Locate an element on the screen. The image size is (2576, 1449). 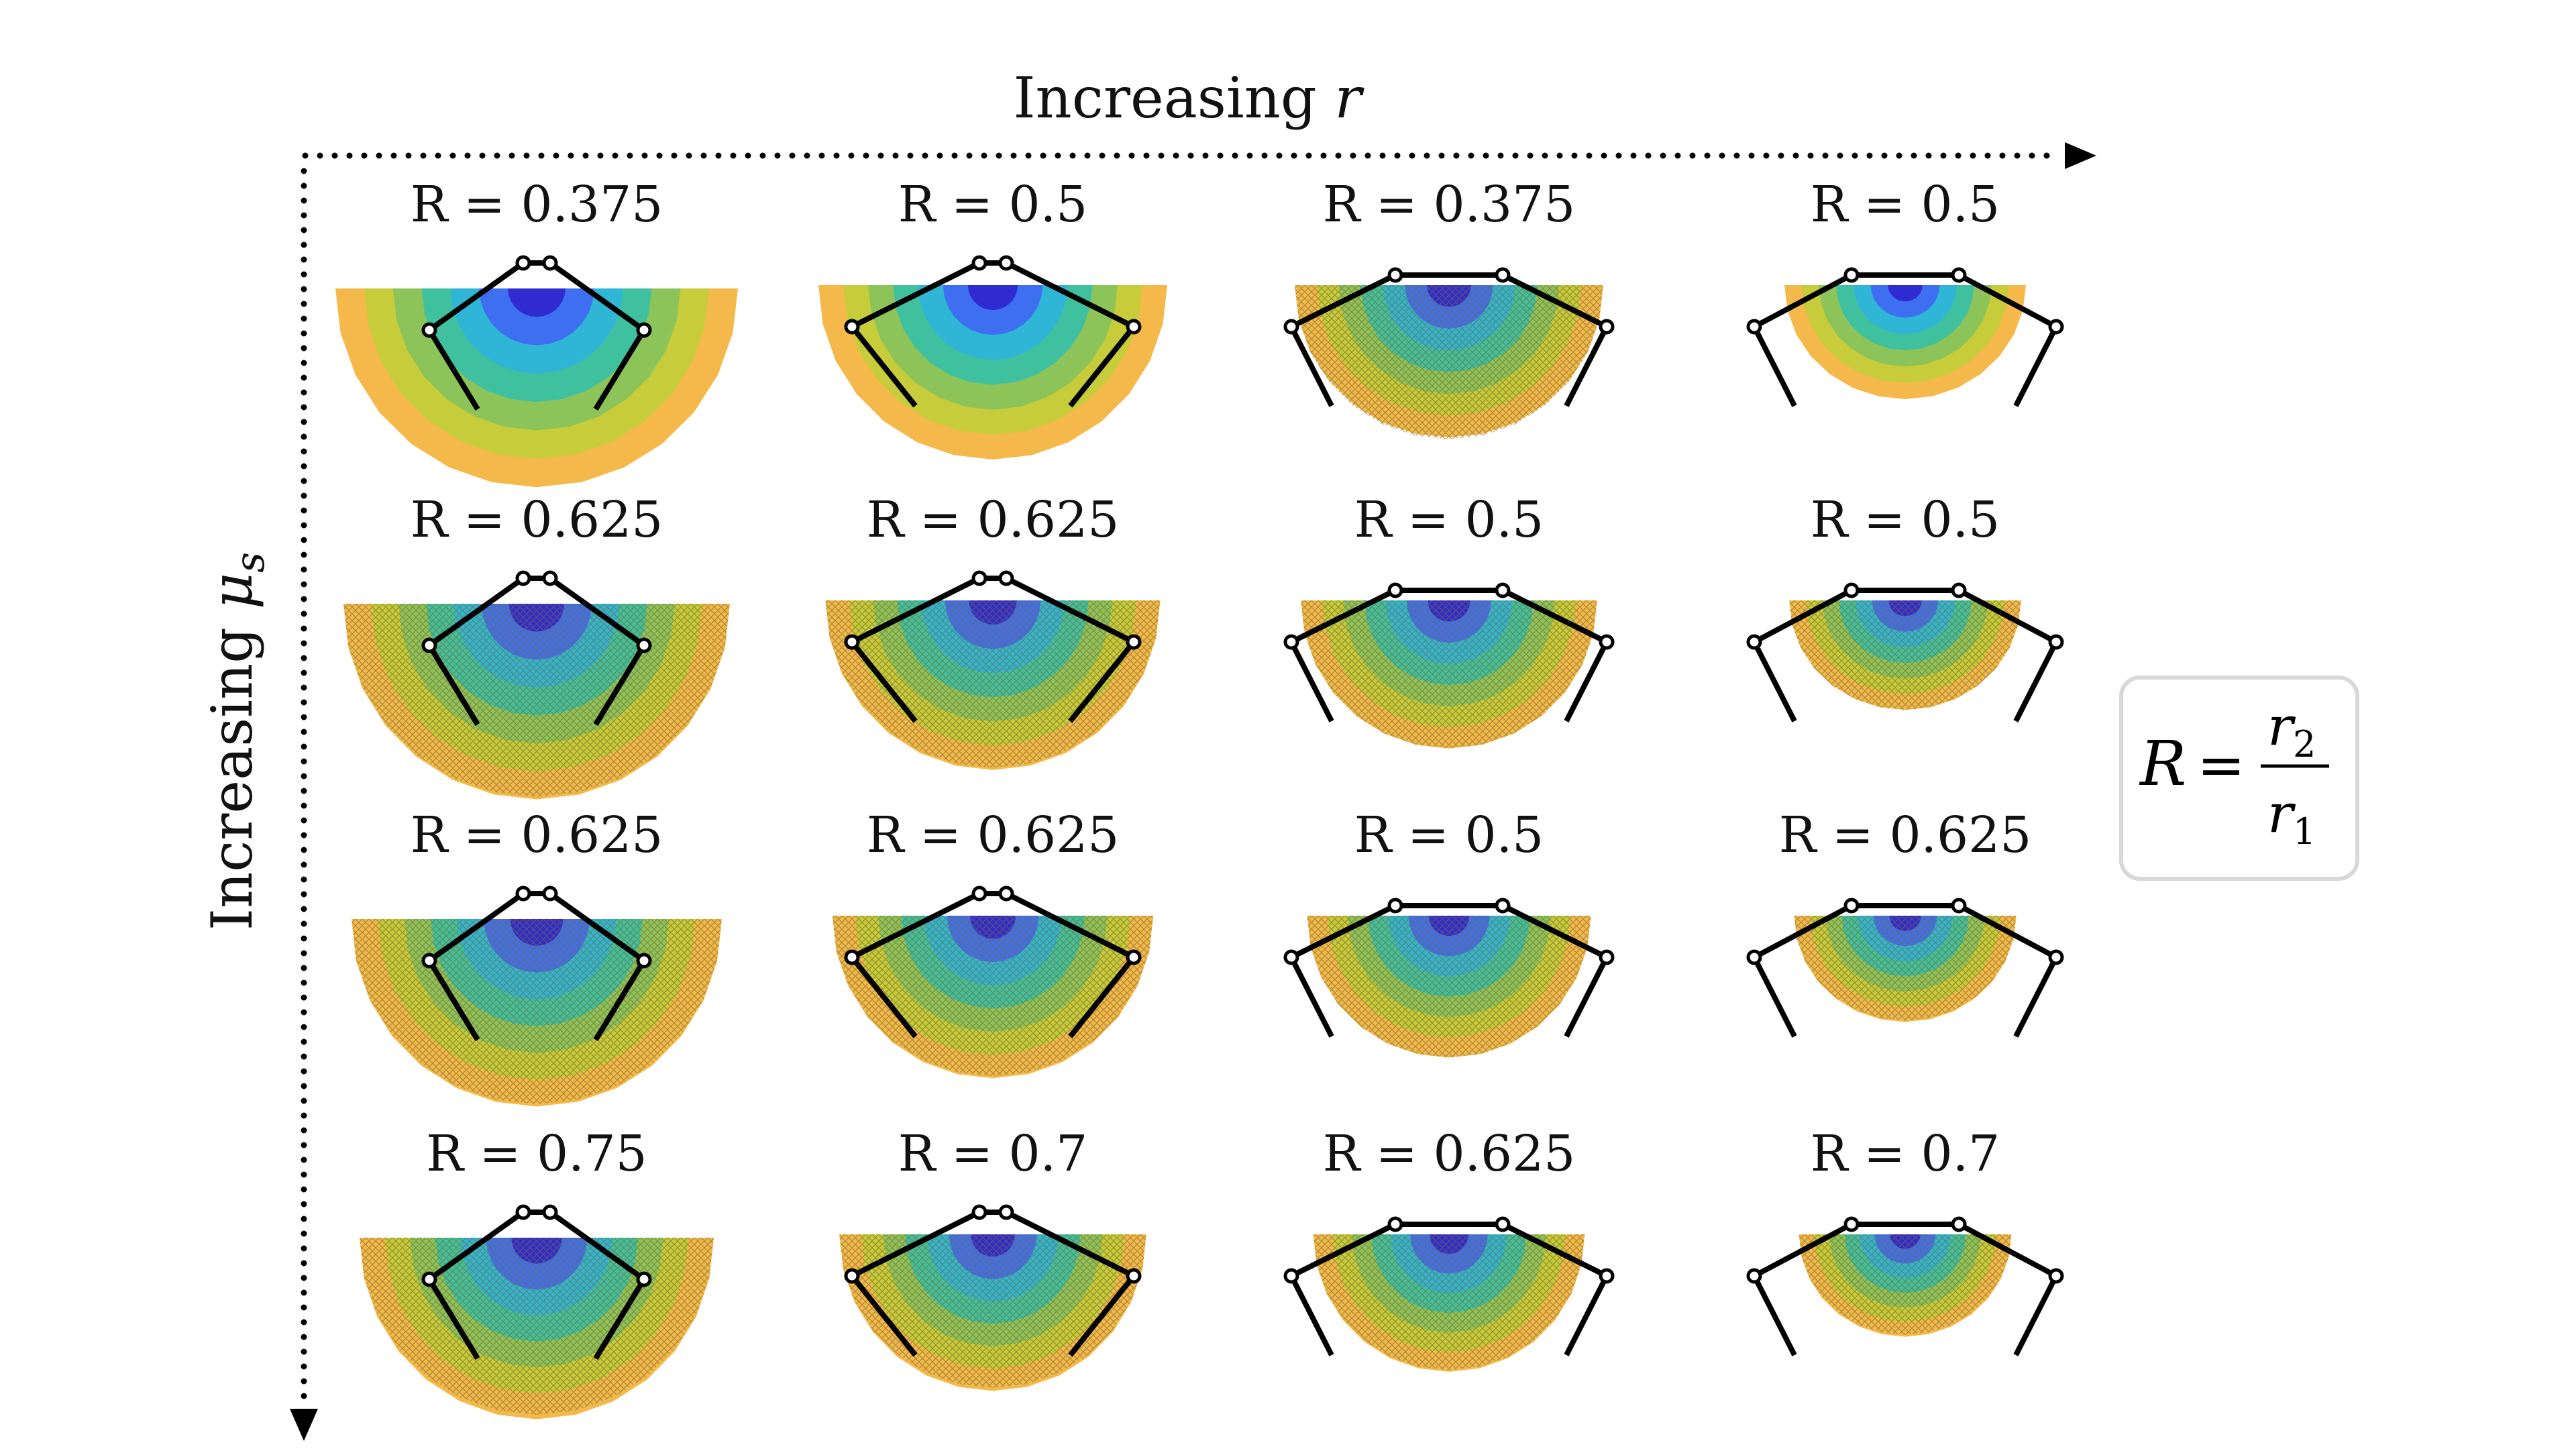
x-axis: Increasing r is located at coordinates (1199, 117).